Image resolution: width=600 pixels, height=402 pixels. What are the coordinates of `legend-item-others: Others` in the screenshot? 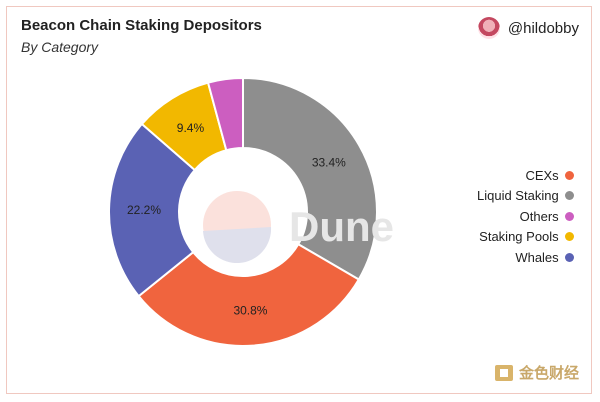 It's located at (525, 216).